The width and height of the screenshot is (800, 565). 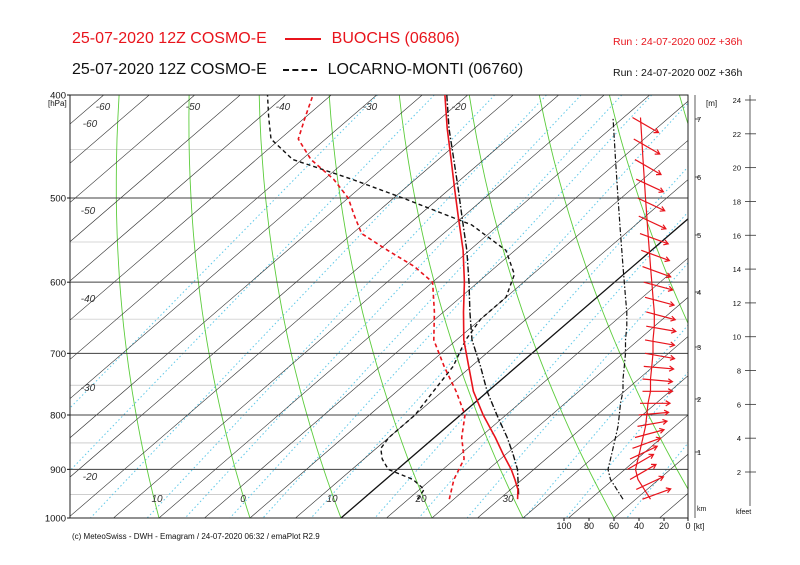 I want to click on height-tick-label: 4, so click(x=699, y=292).